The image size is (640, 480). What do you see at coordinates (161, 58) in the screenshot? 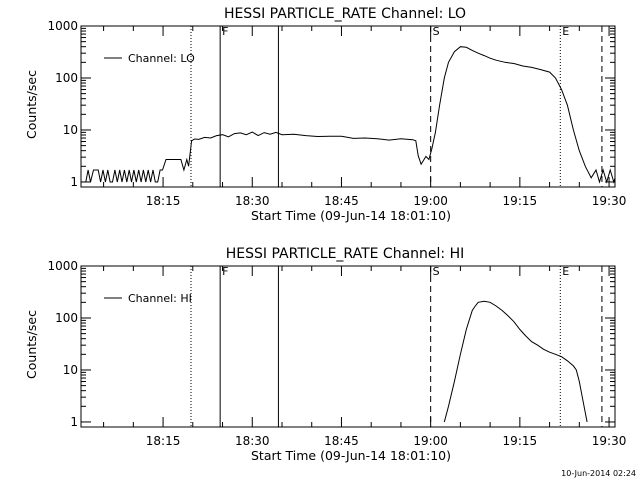
I see `legend-entry: Channel: LO` at bounding box center [161, 58].